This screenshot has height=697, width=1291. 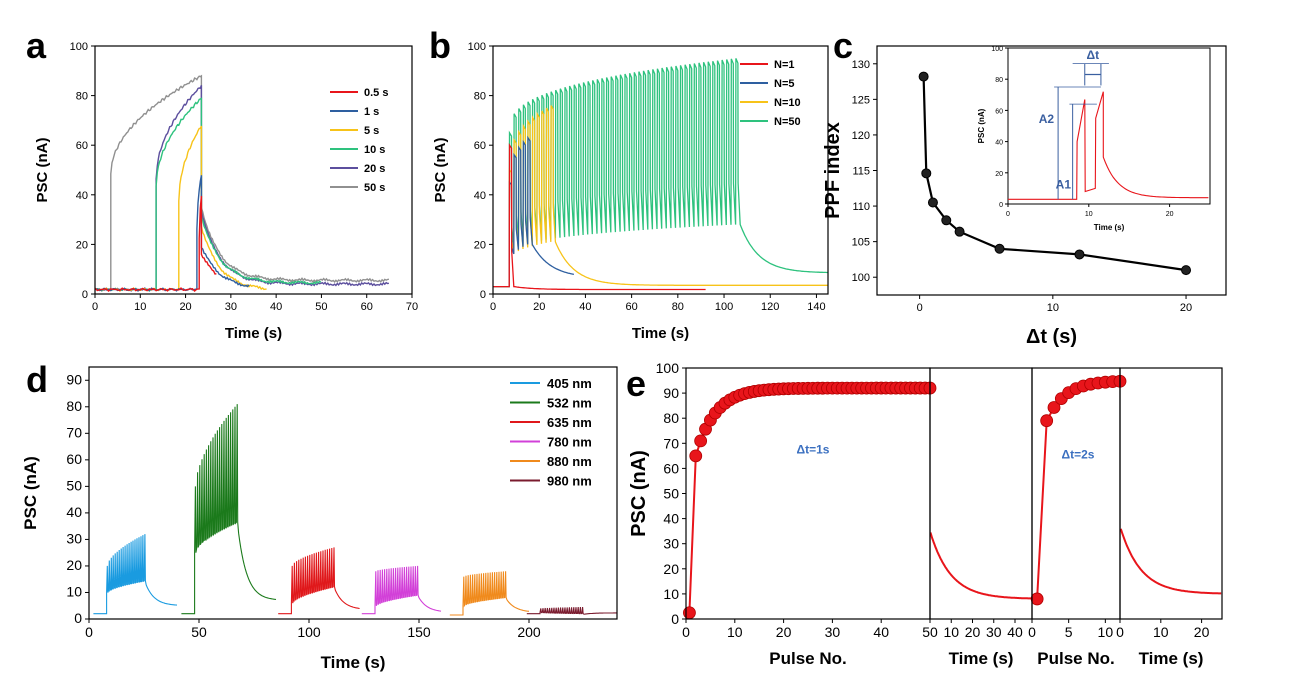 I want to click on series-line-635nm, so click(x=319, y=581).